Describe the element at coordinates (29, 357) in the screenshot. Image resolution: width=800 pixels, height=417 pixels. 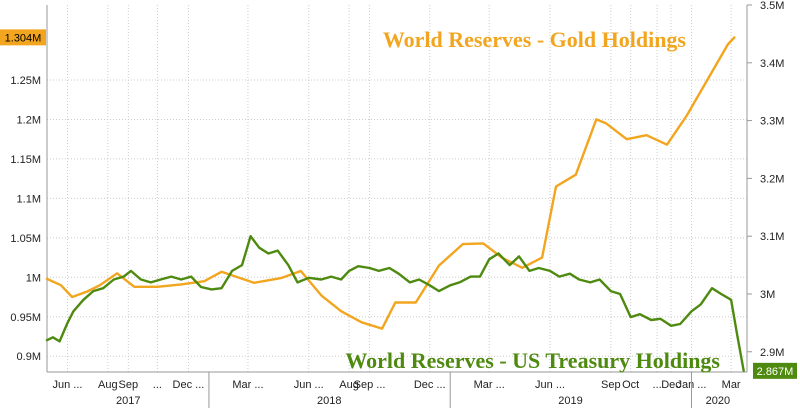
I see `left-tick-label: 0.9M` at that location.